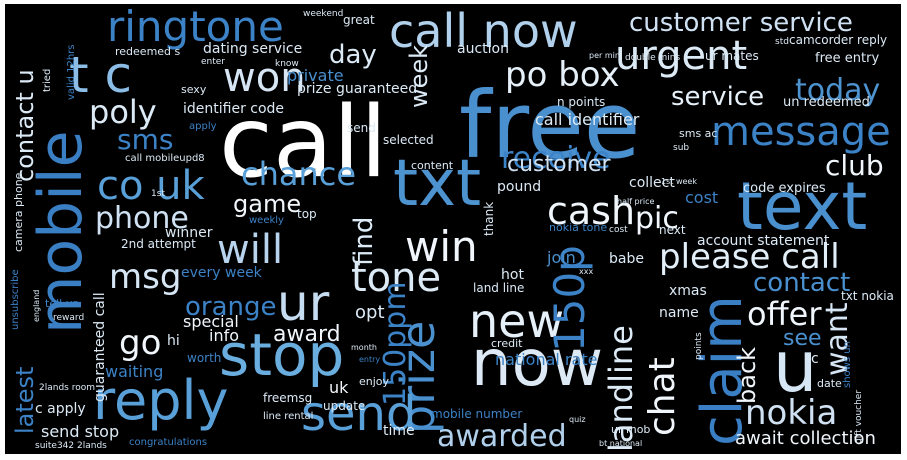 Image resolution: width=907 pixels, height=460 pixels. What do you see at coordinates (61, 303) in the screenshot?
I see `word-tell-ur: tell ur` at bounding box center [61, 303].